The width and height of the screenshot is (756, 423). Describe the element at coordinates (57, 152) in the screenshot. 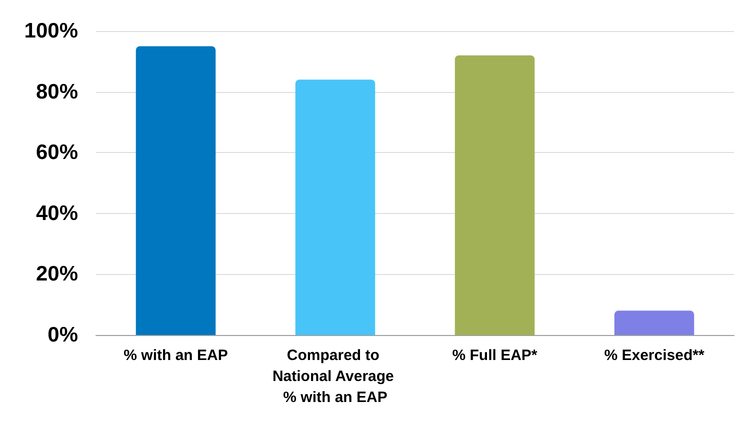

I see `y-tick-label: 60%` at that location.